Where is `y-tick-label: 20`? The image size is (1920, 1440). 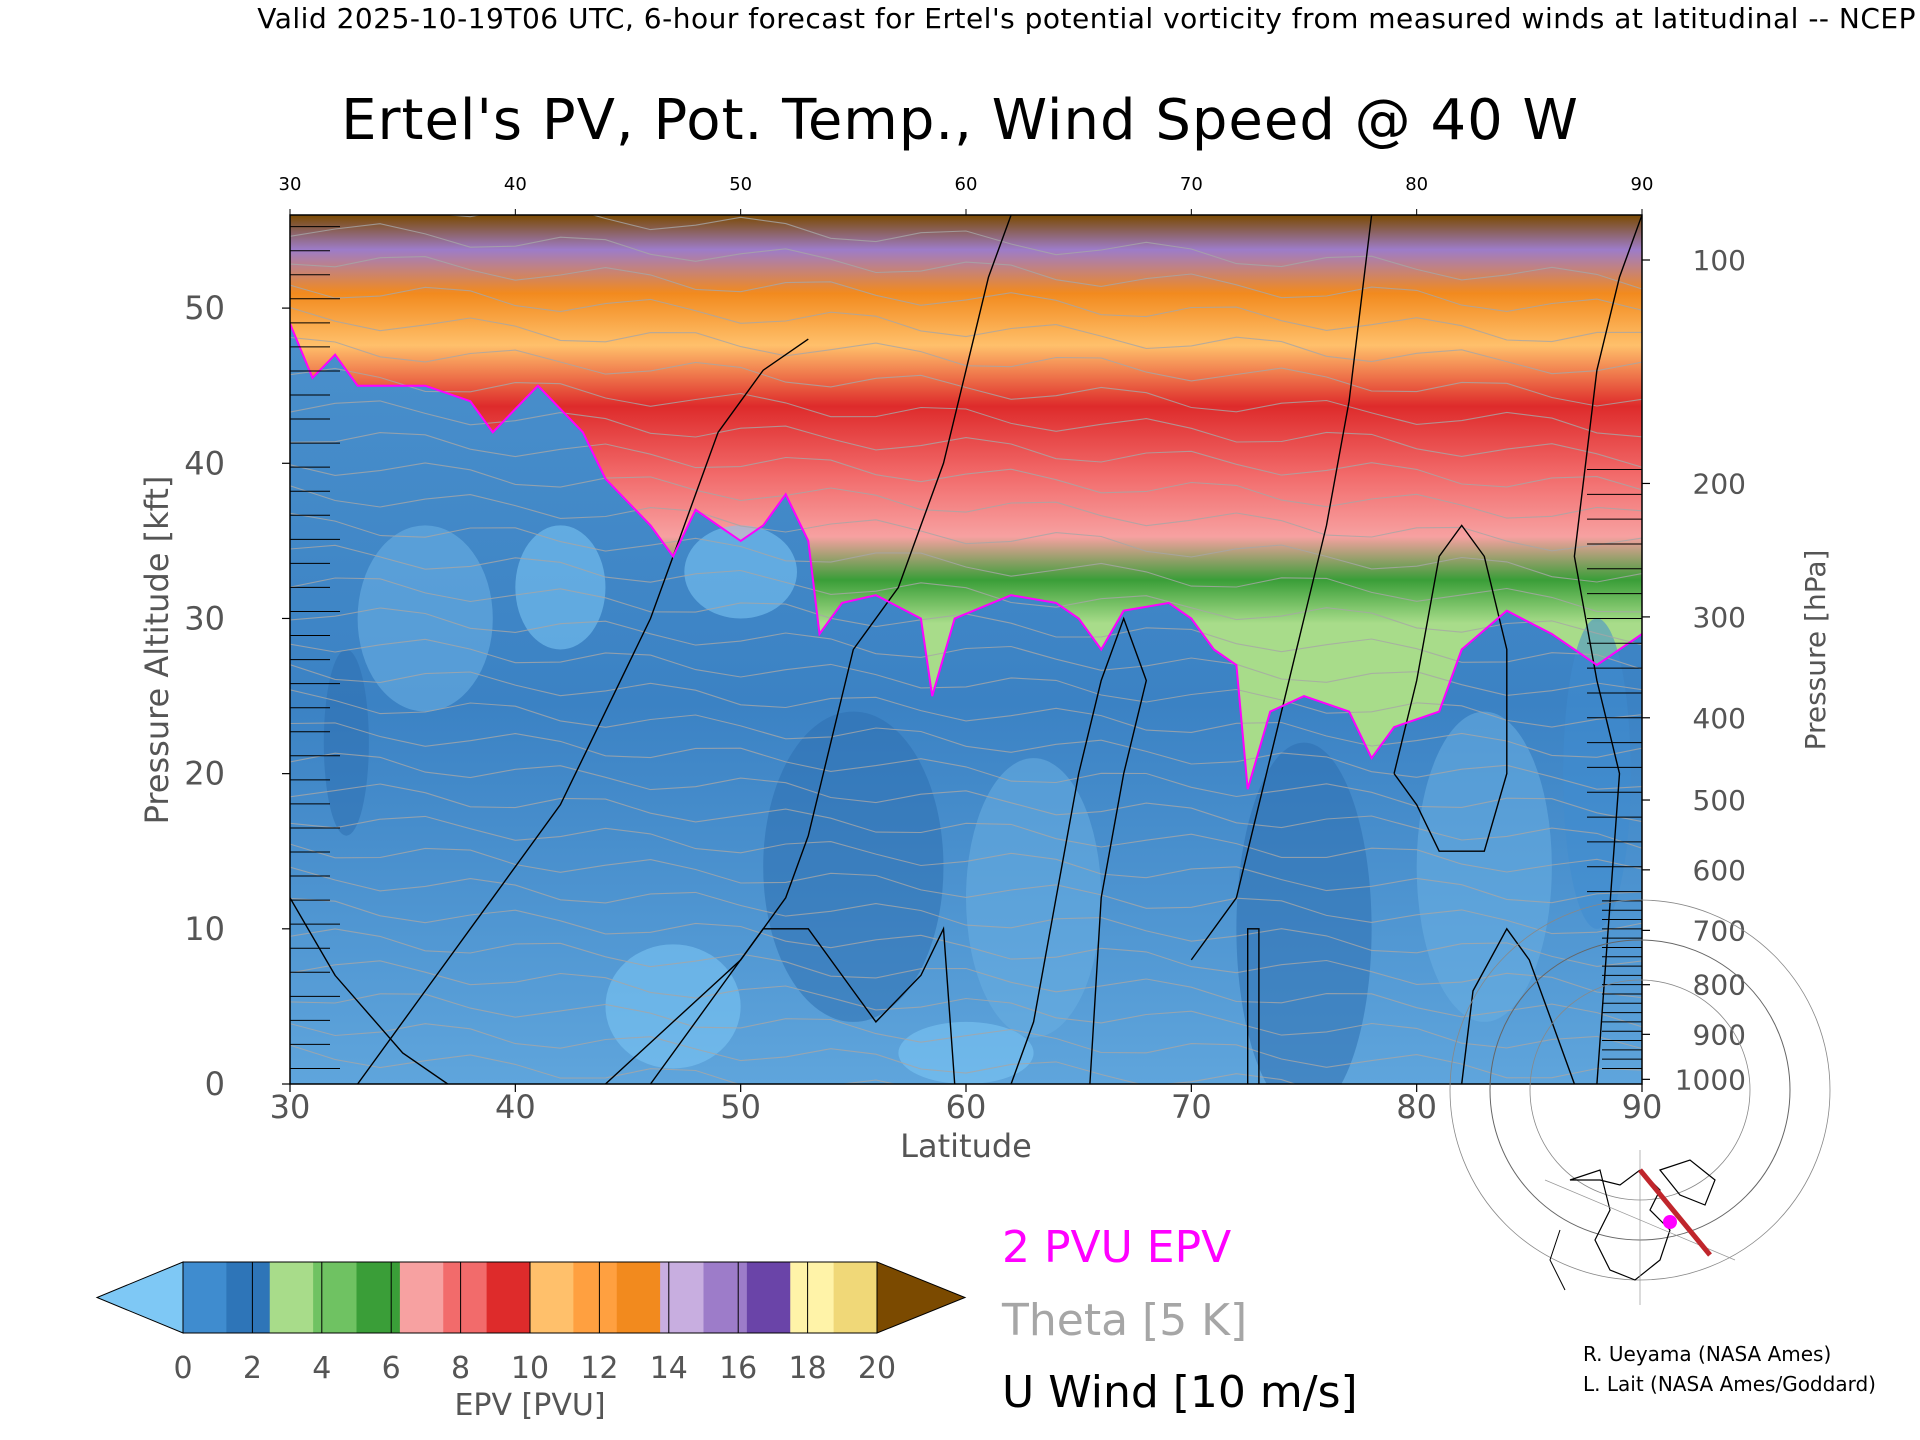
y-tick-label: 20 is located at coordinates (204, 774).